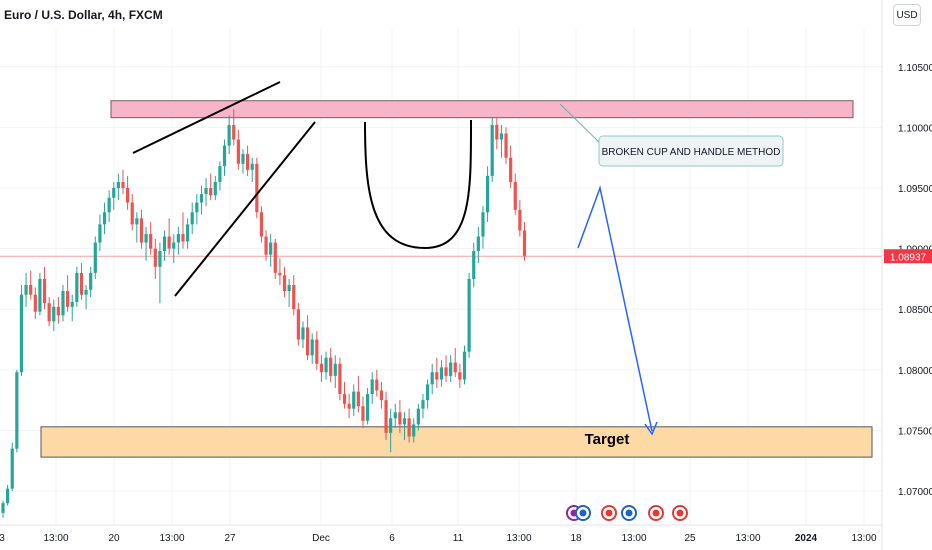  What do you see at coordinates (908, 257) in the screenshot?
I see `current-price-label: 1.08937` at bounding box center [908, 257].